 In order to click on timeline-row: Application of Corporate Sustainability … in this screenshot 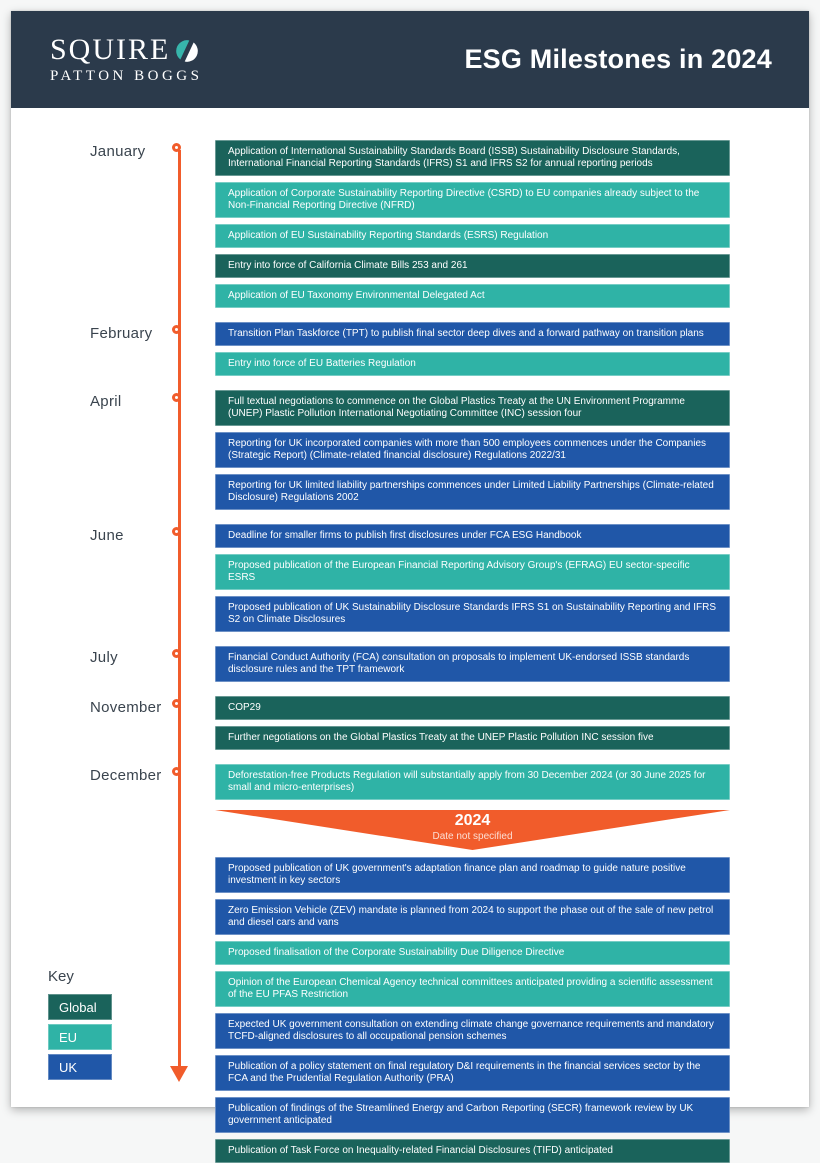, I will do `click(472, 200)`.